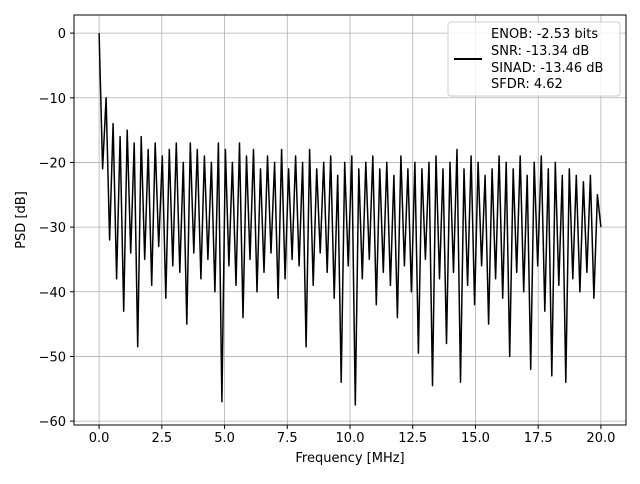  Describe the element at coordinates (475, 438) in the screenshot. I see `x-tick-label: 15.0` at that location.